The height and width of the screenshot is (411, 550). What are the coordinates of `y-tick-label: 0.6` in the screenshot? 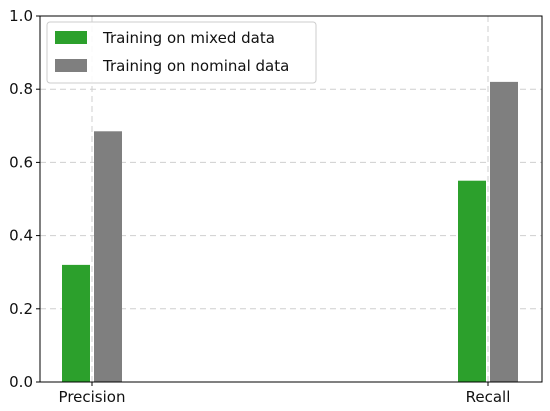 It's located at (21, 162).